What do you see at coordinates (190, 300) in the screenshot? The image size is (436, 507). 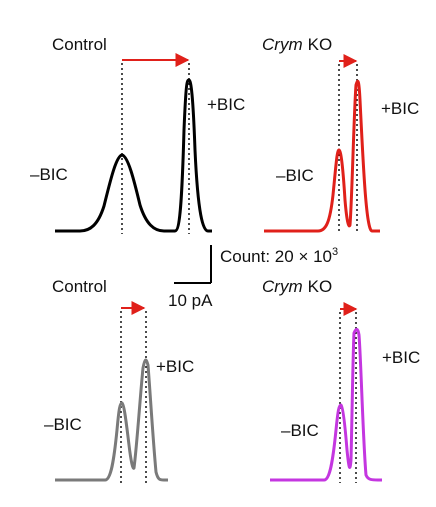 I see `scale-current-label: 10 pA` at bounding box center [190, 300].